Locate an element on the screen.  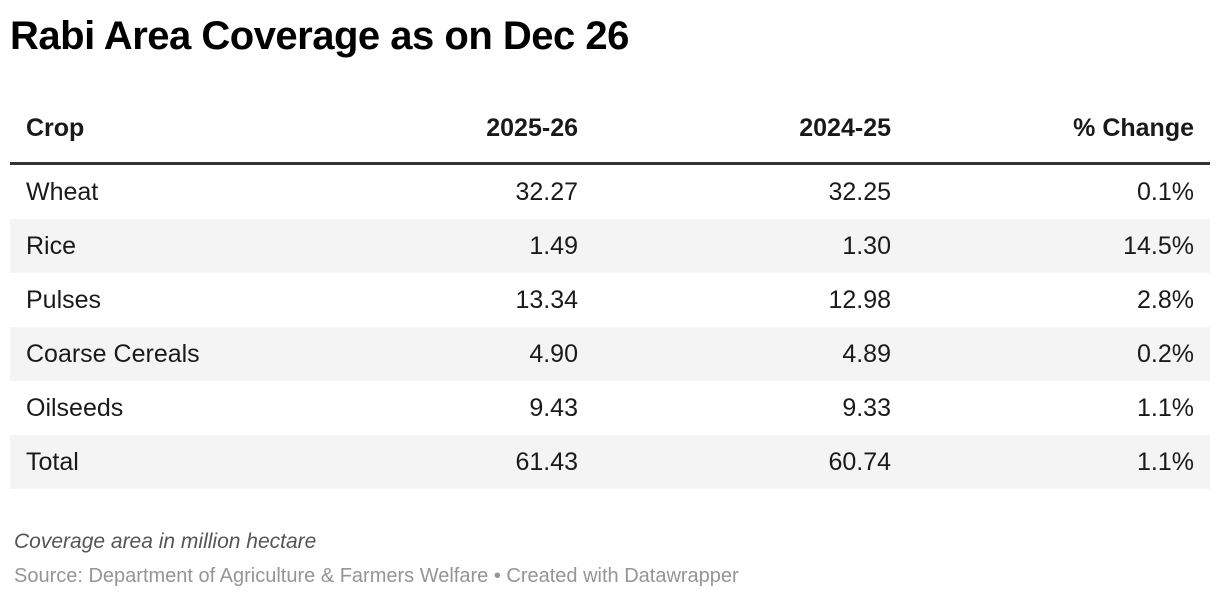
cell-2024-25: 9.33 is located at coordinates (866, 408).